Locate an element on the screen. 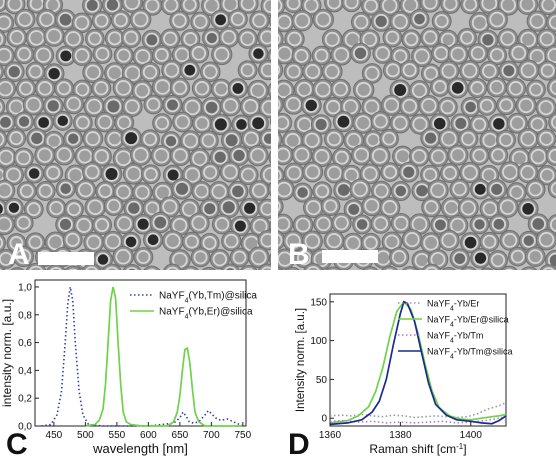  panel-label-d: D is located at coordinates (299, 444).